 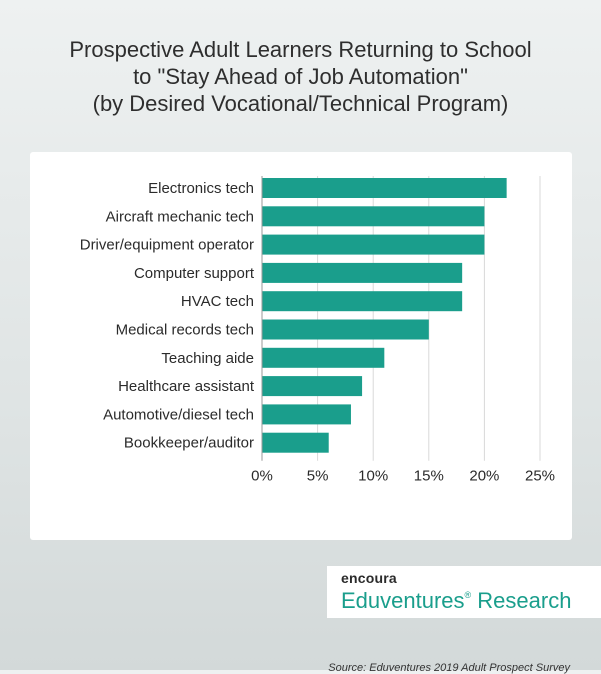 I want to click on category-label: Automotive/diesel tech, so click(x=178, y=414).